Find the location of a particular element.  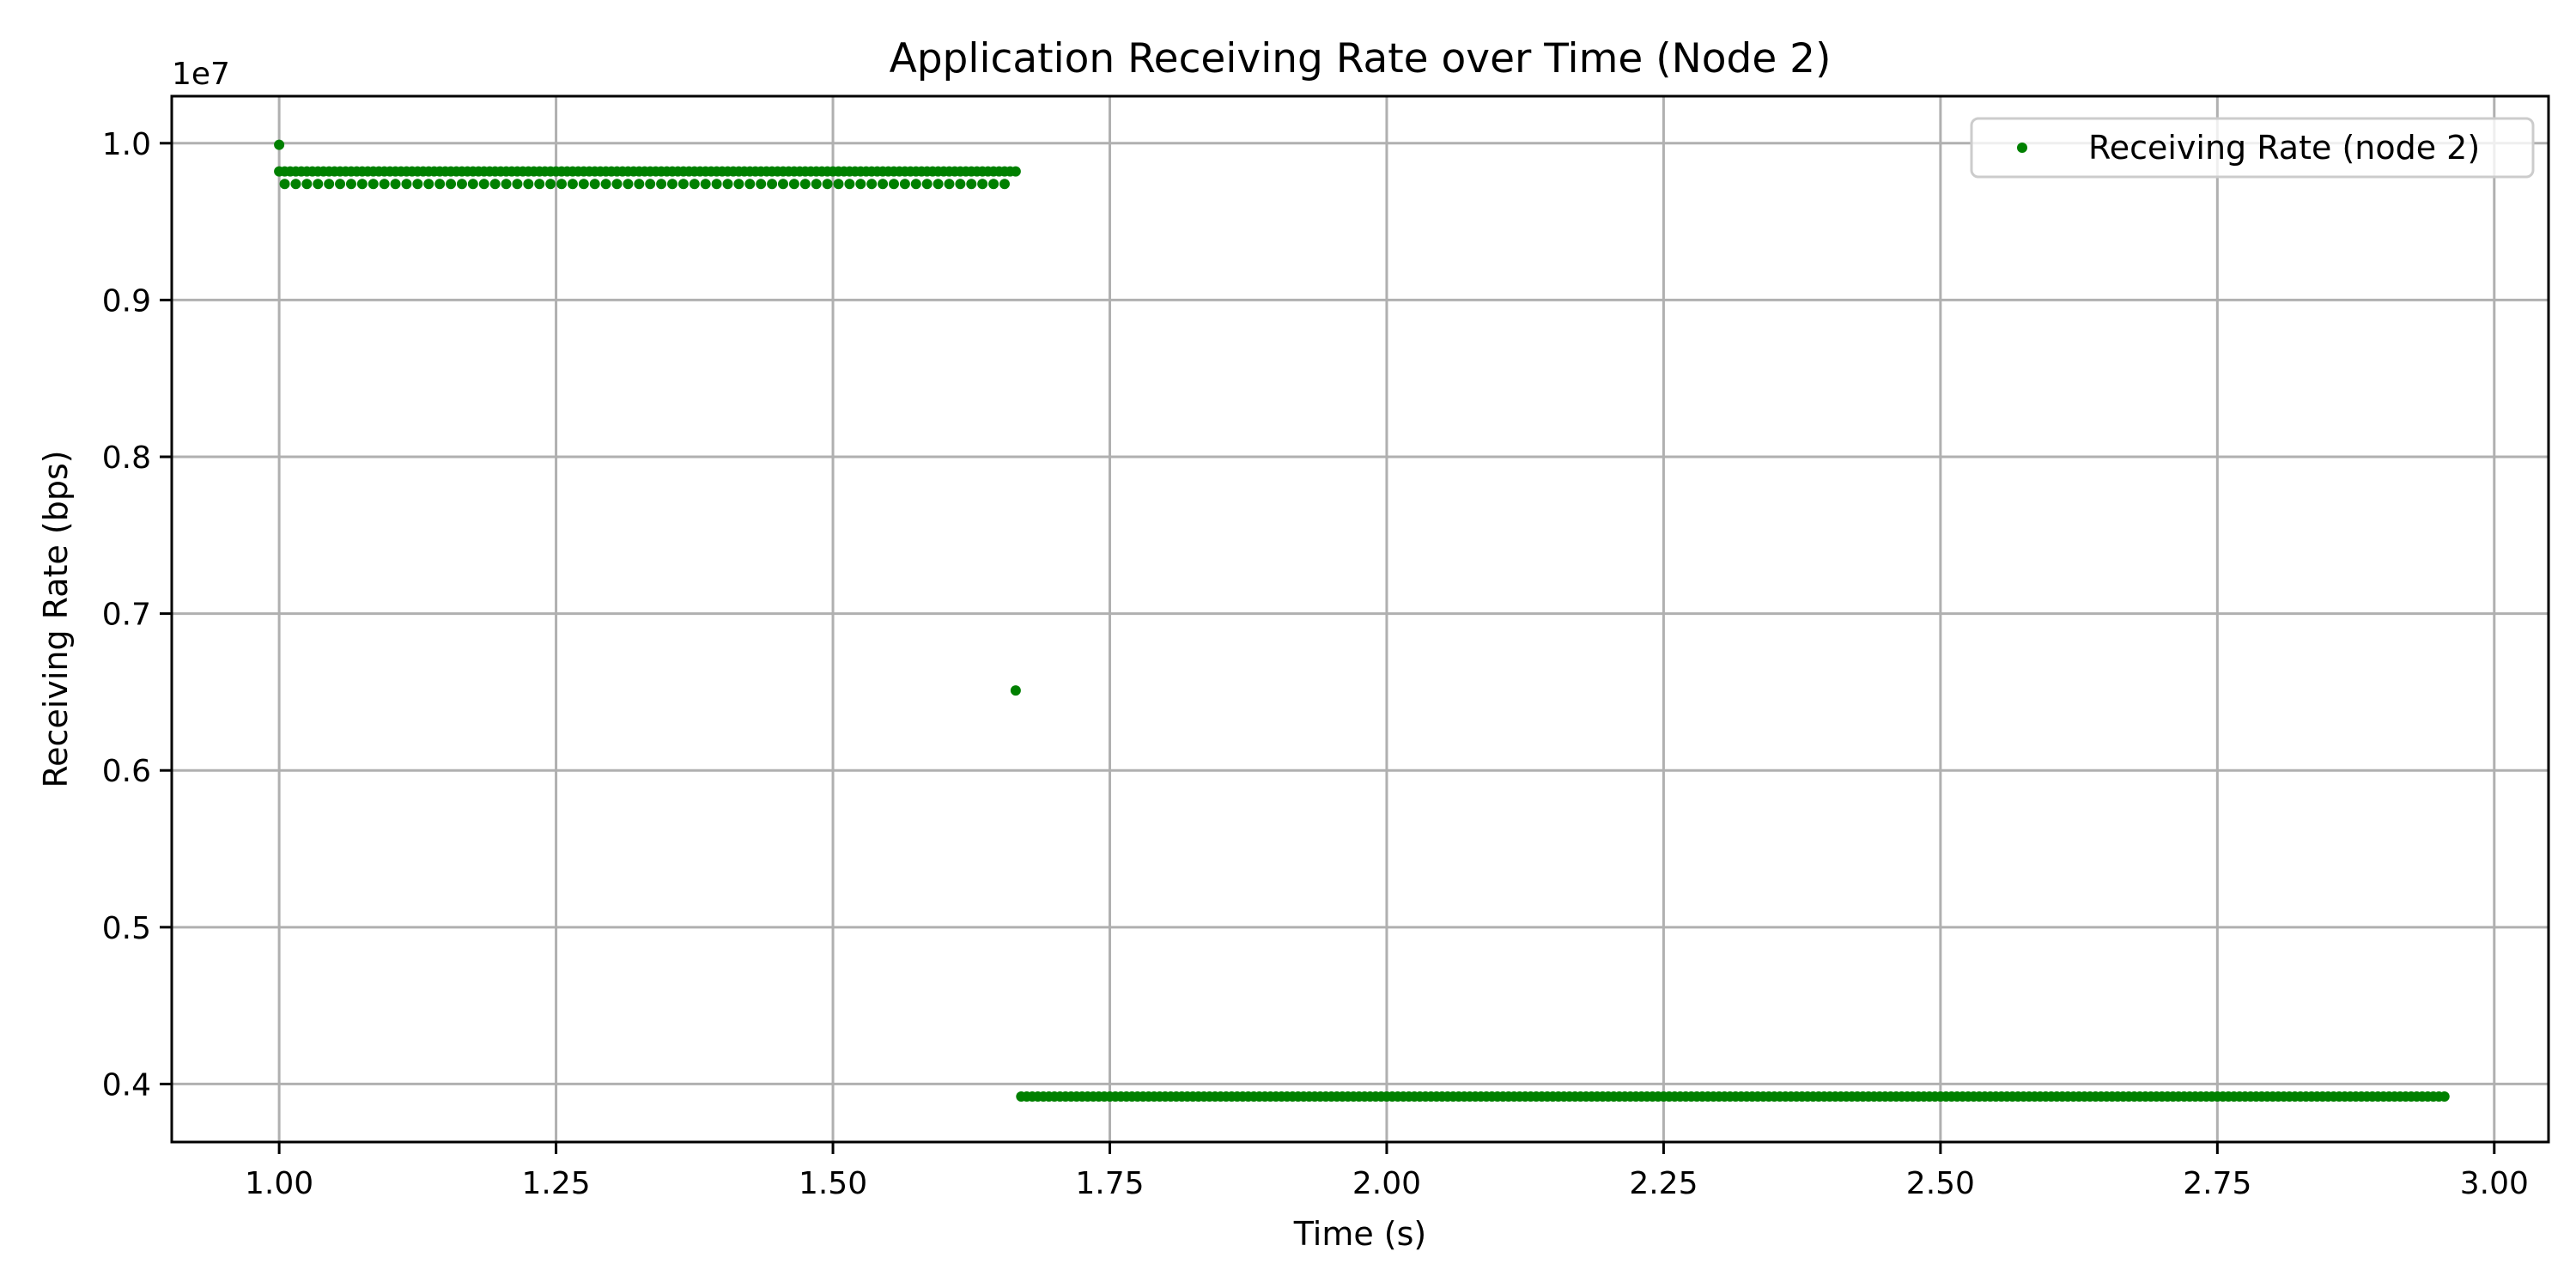

y-tick-label: 0.5 is located at coordinates (127, 929).